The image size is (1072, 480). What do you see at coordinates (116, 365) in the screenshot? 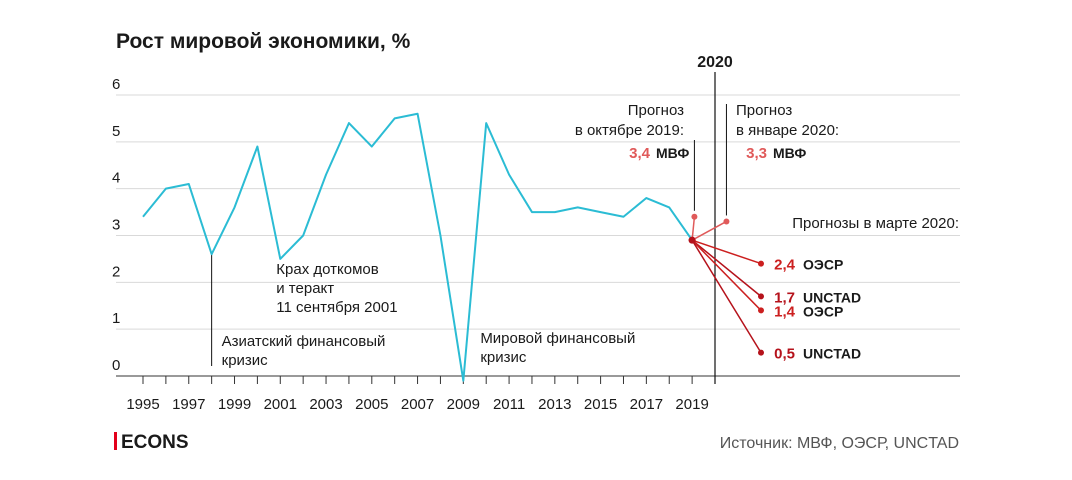
I see `y-tick-label: 0` at bounding box center [116, 365].